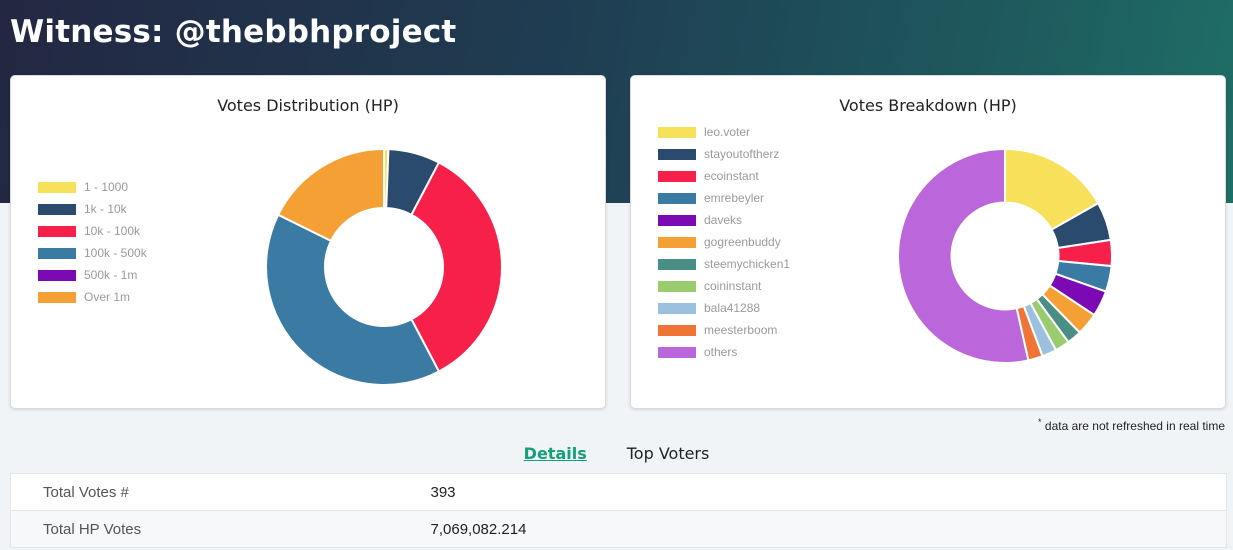 The height and width of the screenshot is (550, 1233). I want to click on note-text: data are not refreshed in real time, so click(1133, 426).